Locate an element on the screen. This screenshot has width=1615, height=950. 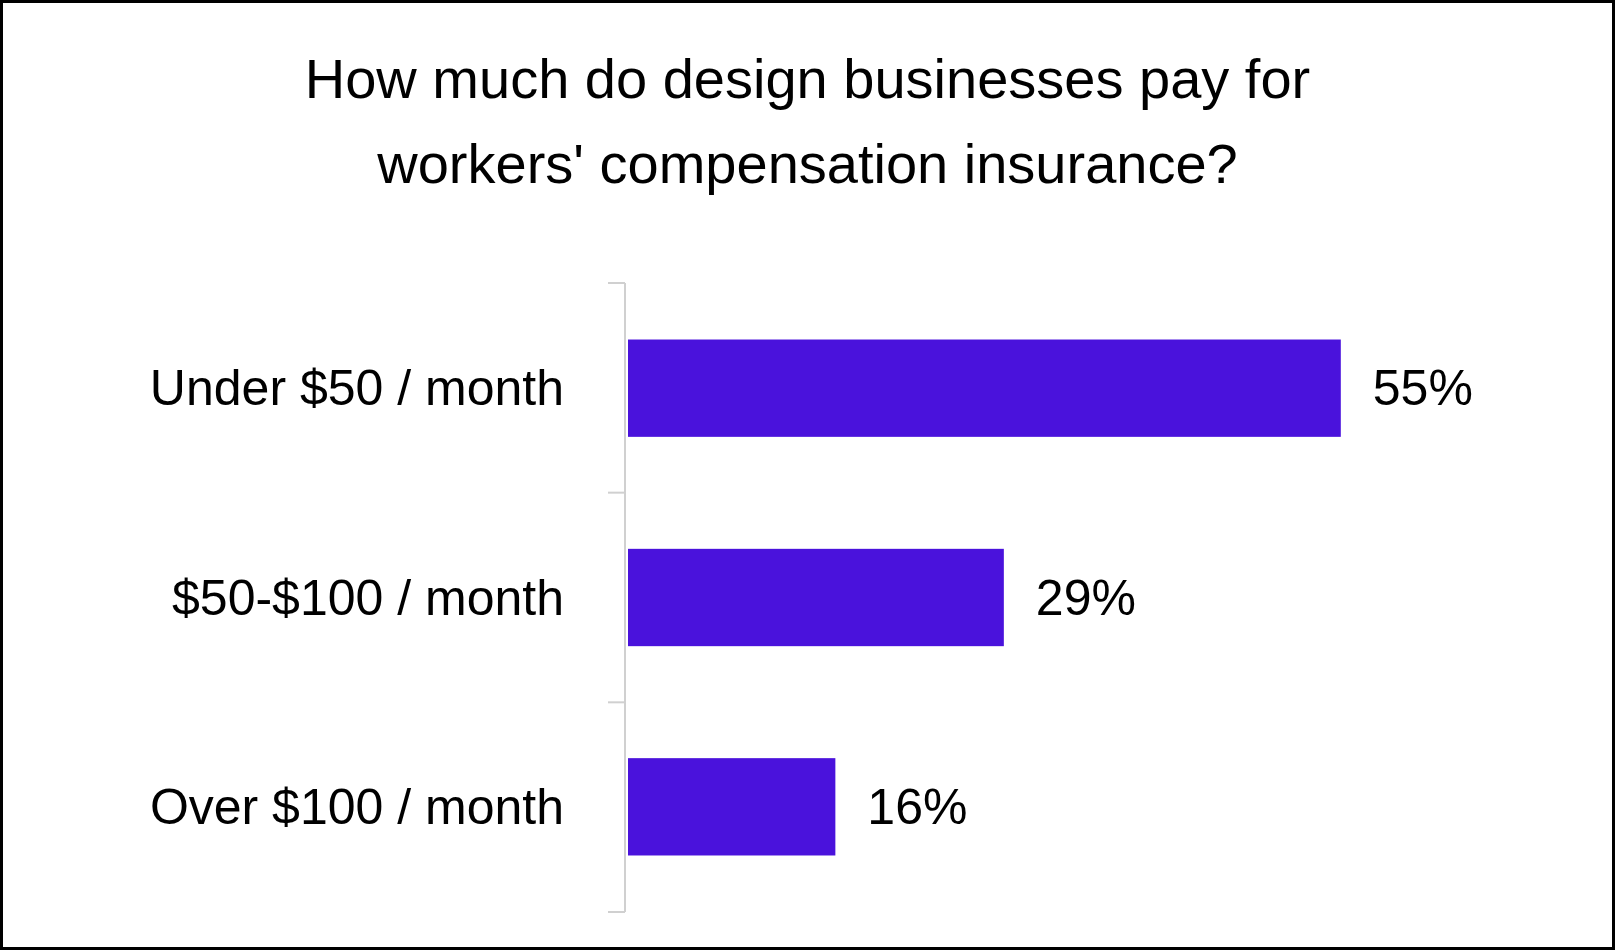
y-tick-label: $50-$100 / month is located at coordinates (368, 597).